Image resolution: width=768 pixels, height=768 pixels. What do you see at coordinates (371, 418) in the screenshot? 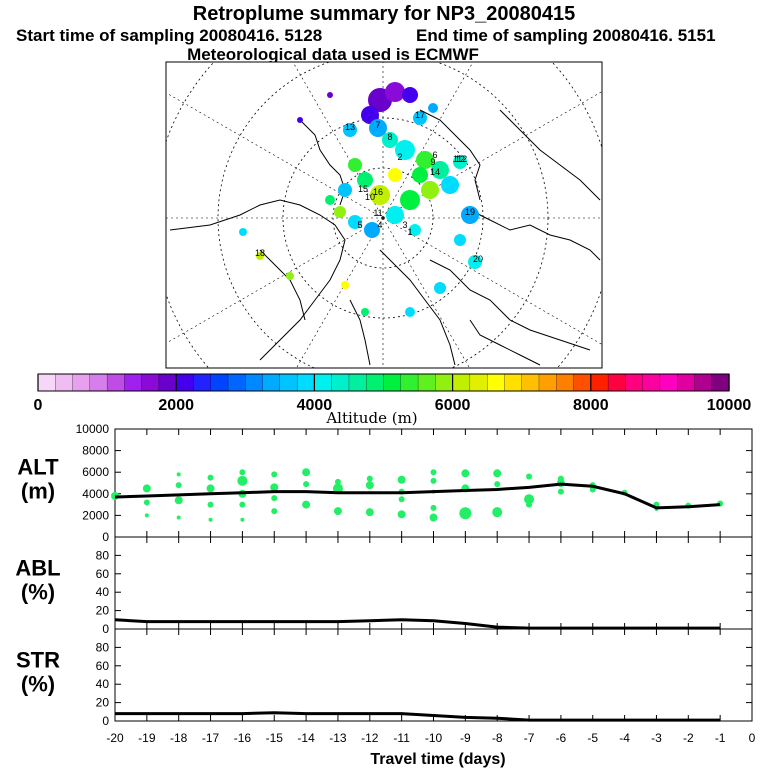
I see `colorbar-label: Altitude (m)` at bounding box center [371, 418].